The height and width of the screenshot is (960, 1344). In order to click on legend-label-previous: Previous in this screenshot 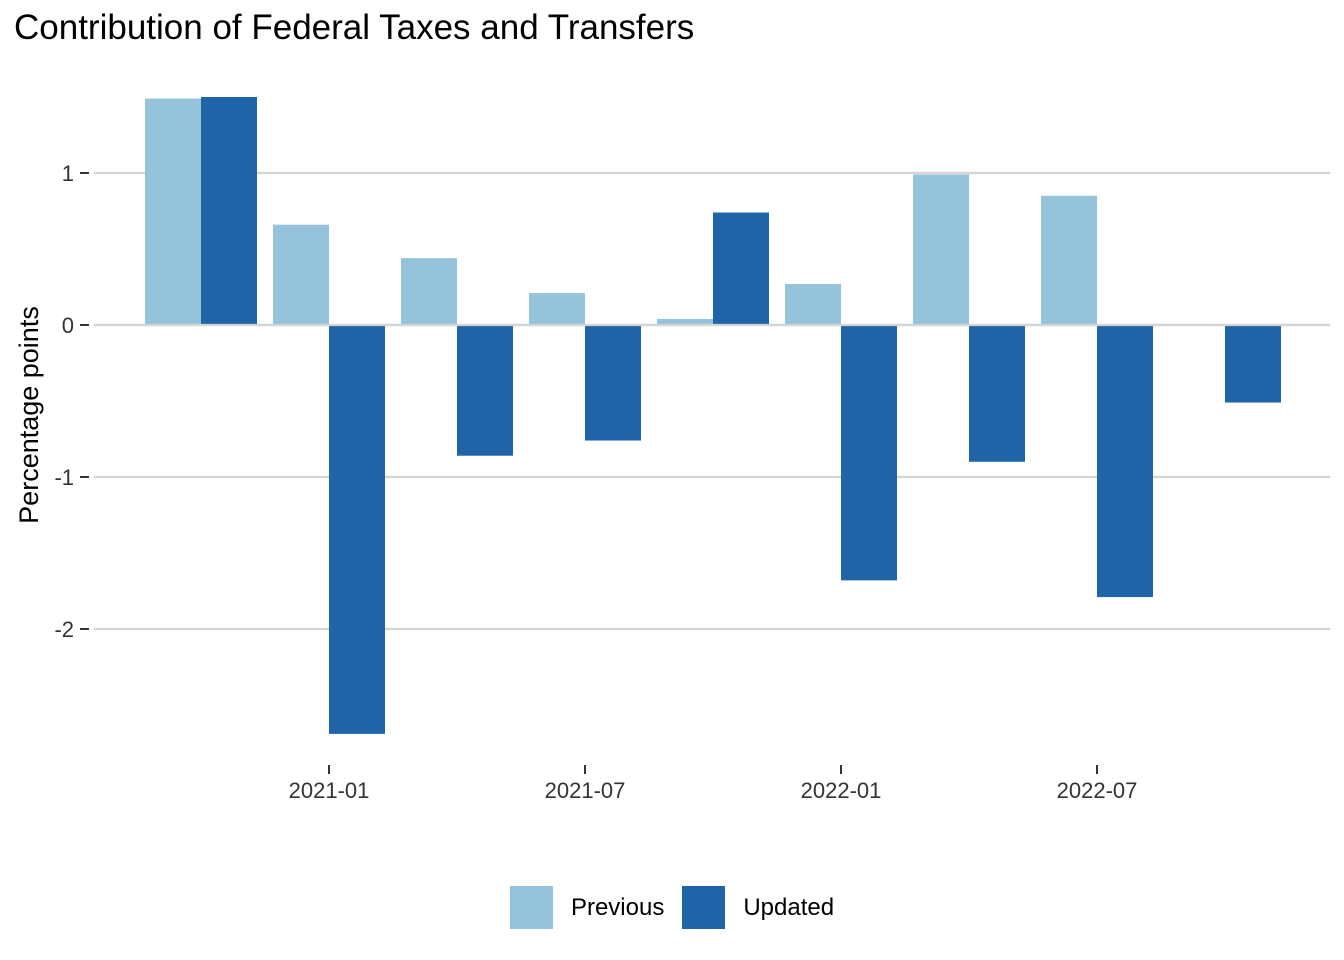, I will do `click(617, 907)`.